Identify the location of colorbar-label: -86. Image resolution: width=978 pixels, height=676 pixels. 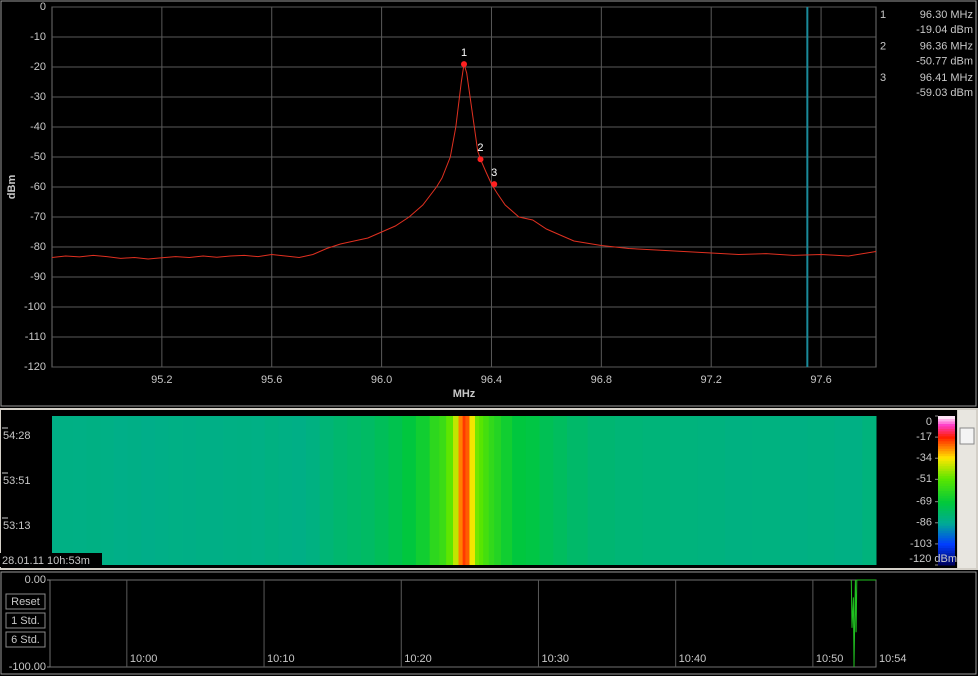
(924, 523).